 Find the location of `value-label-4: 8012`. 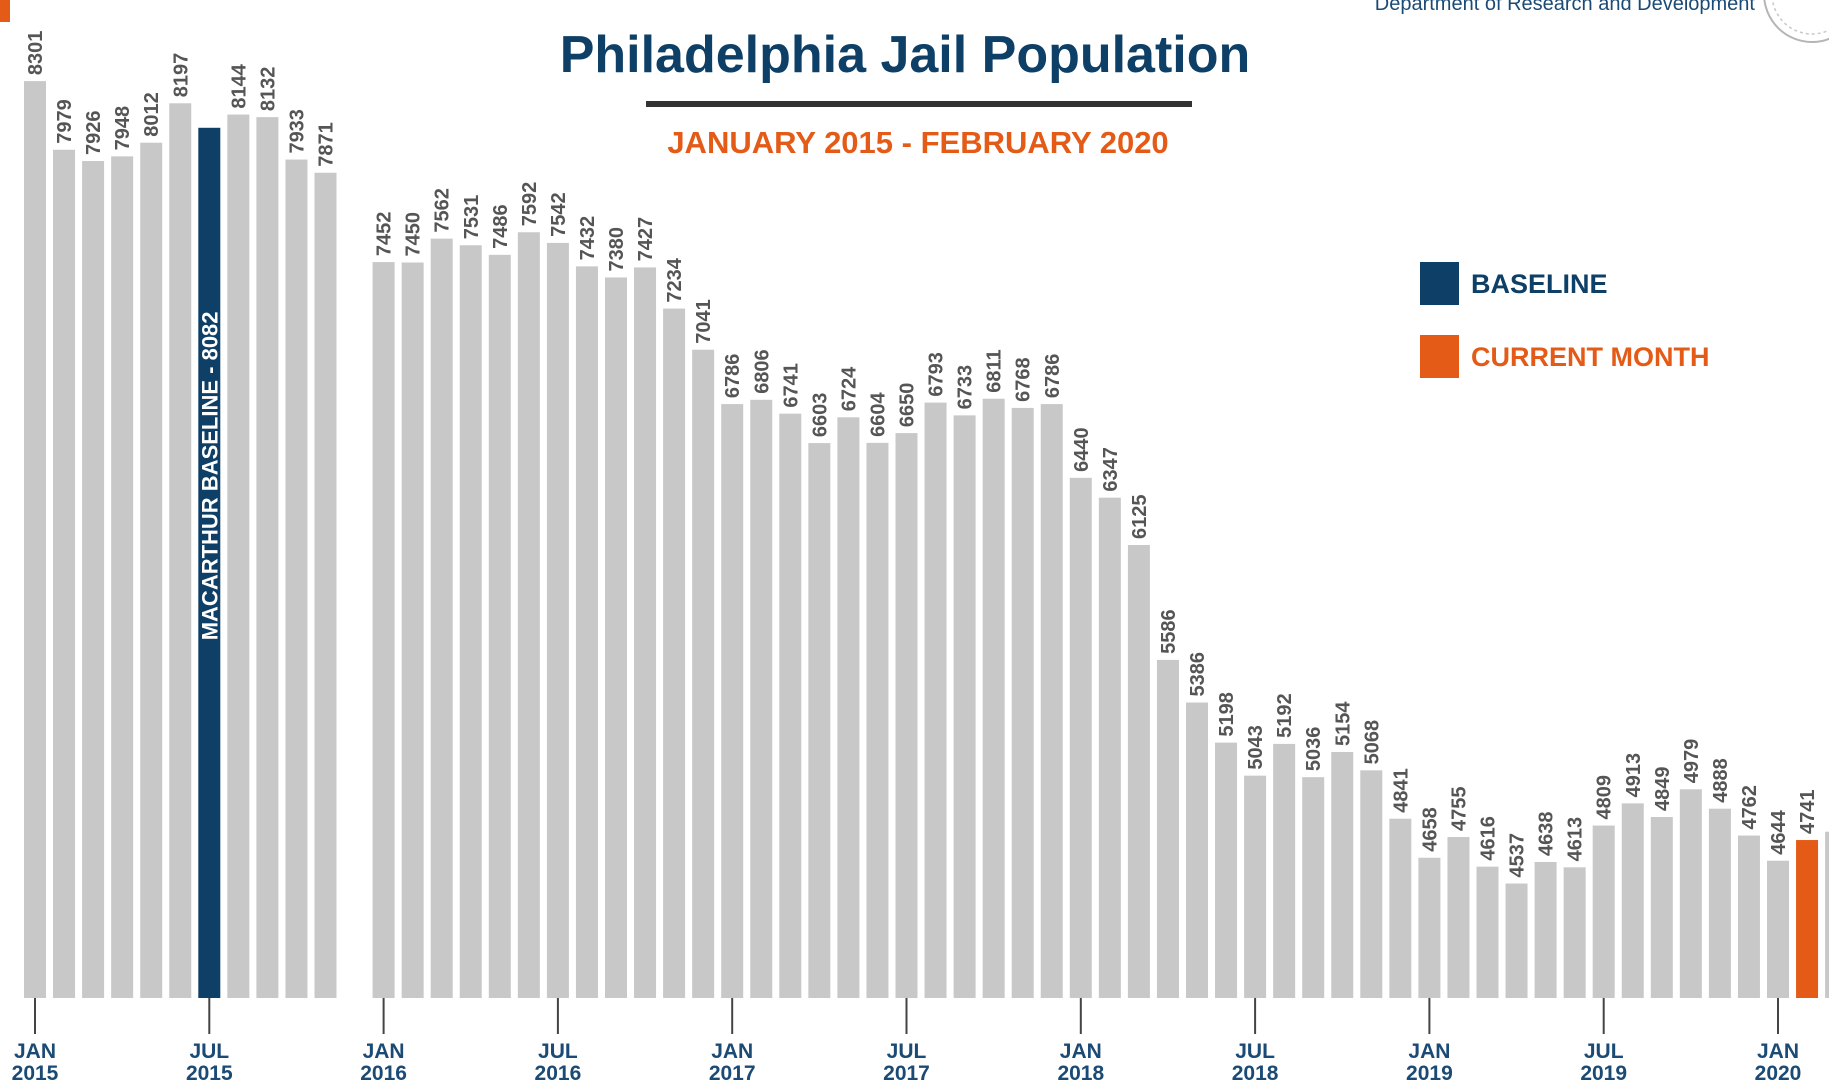

value-label-4: 8012 is located at coordinates (152, 114).